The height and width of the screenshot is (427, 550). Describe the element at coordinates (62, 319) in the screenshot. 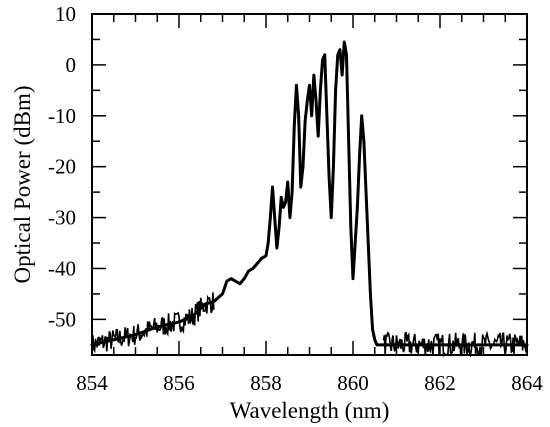

I see `y-tick-label: -50` at that location.